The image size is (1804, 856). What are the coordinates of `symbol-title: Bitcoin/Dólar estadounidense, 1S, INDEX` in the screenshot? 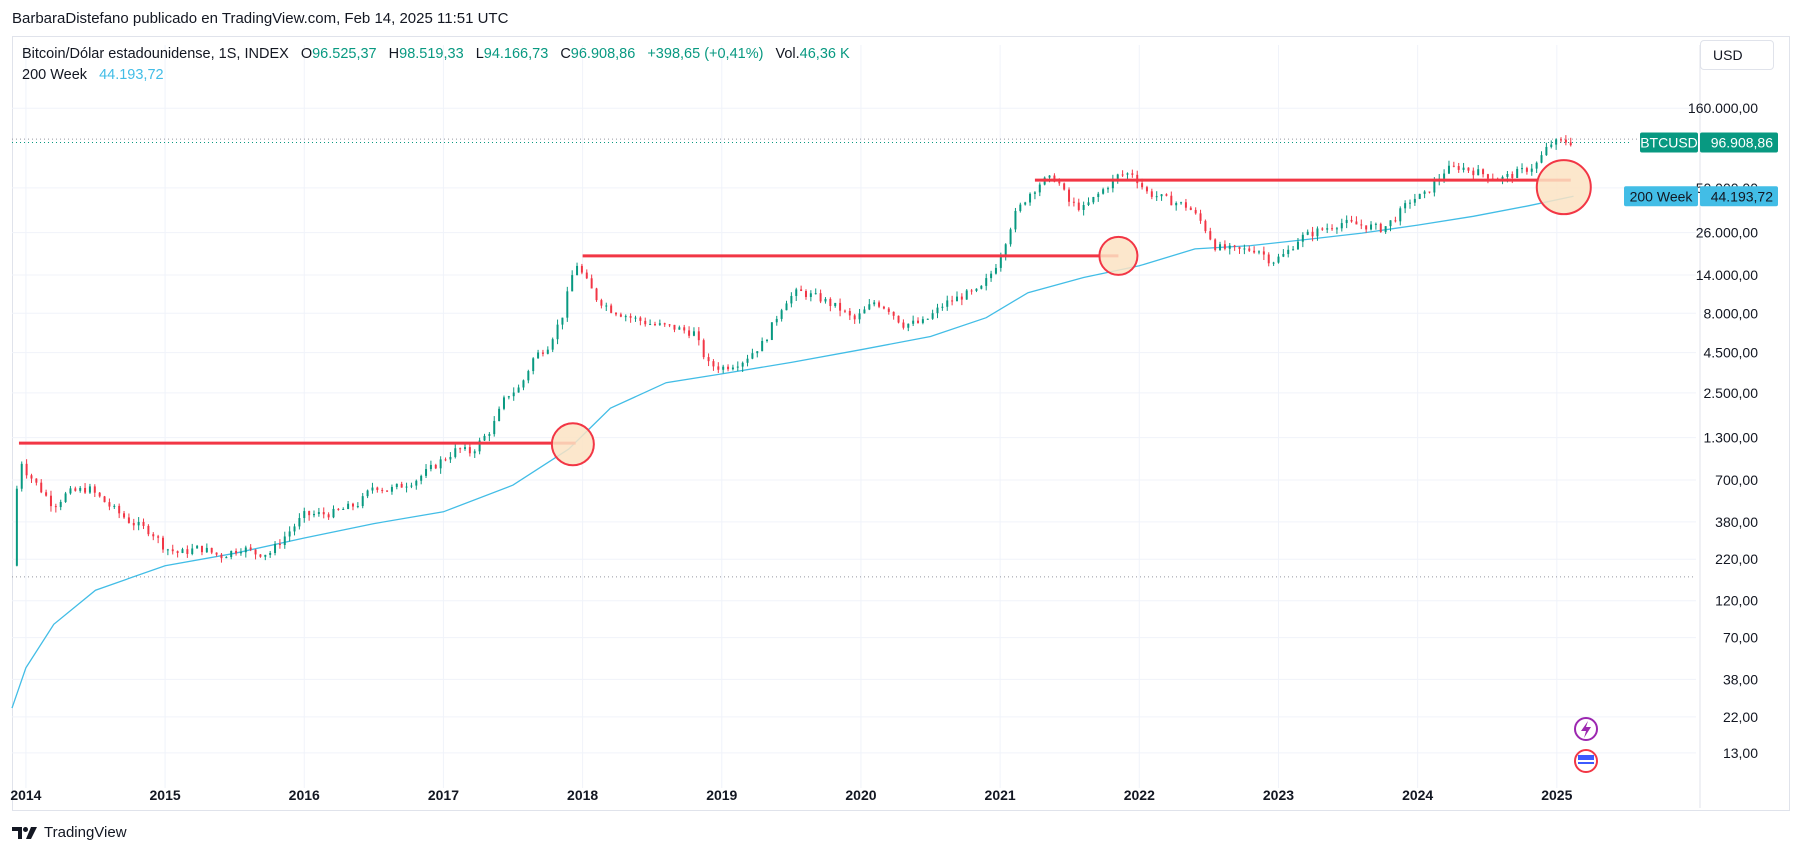 It's located at (155, 54).